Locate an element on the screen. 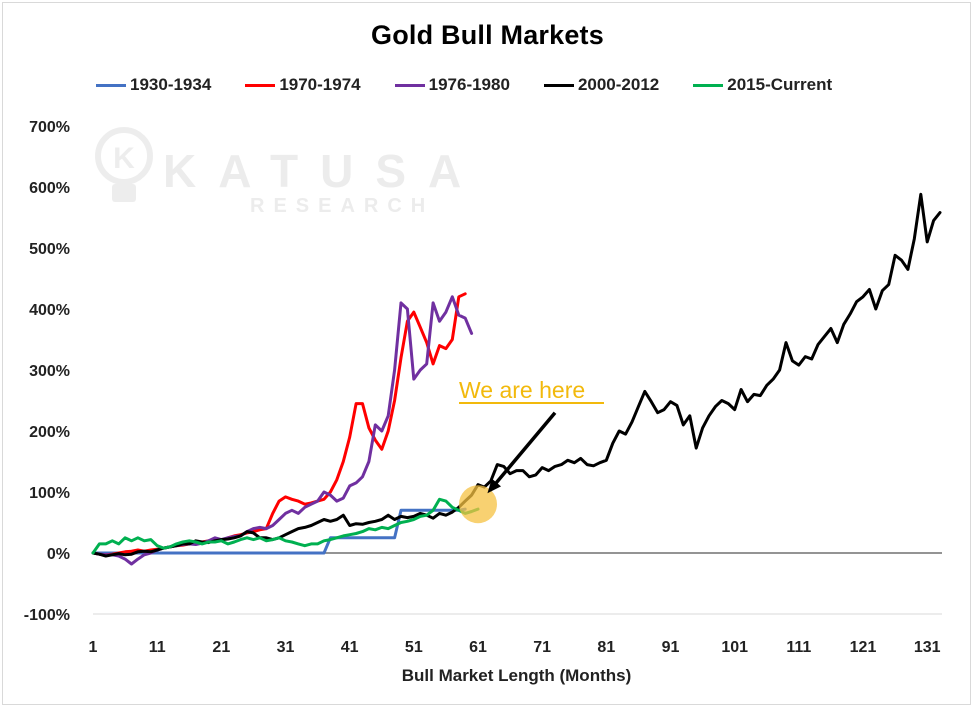  x-axis-title: Bull Market Length (Months) is located at coordinates (516, 675).